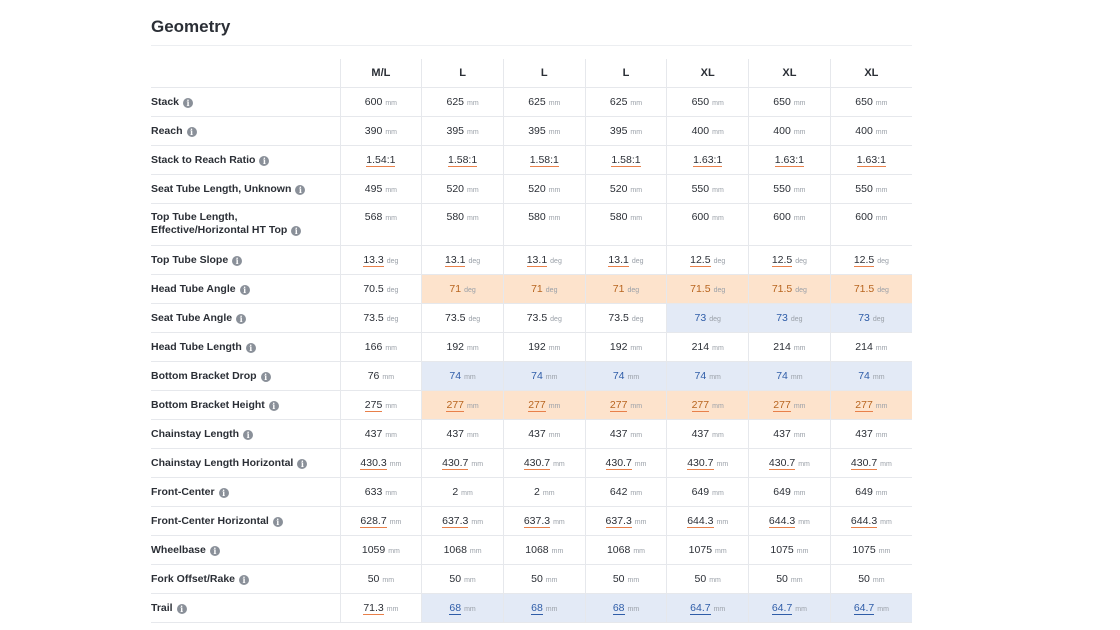 The height and width of the screenshot is (630, 1120). I want to click on value-number: 73.5, so click(618, 318).